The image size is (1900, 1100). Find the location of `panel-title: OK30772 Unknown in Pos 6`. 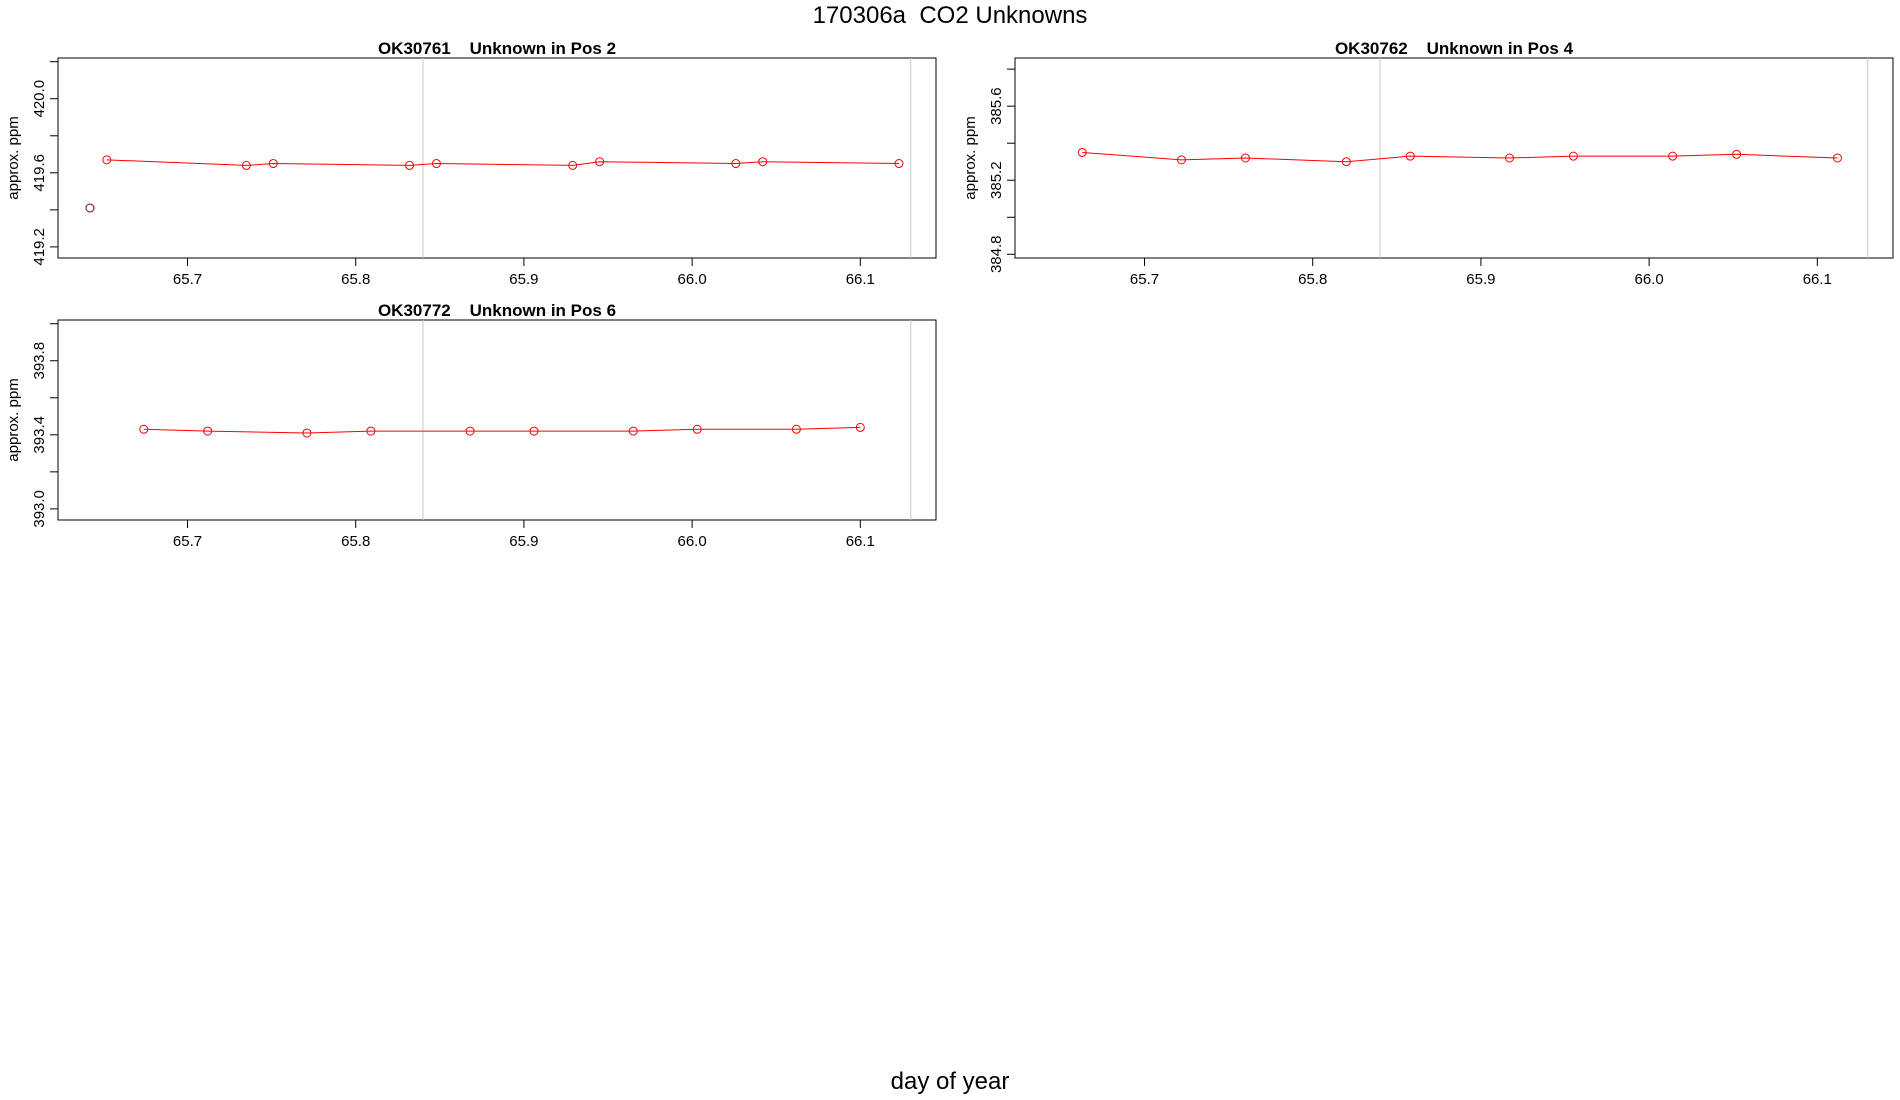

panel-title: OK30772 Unknown in Pos 6 is located at coordinates (497, 310).